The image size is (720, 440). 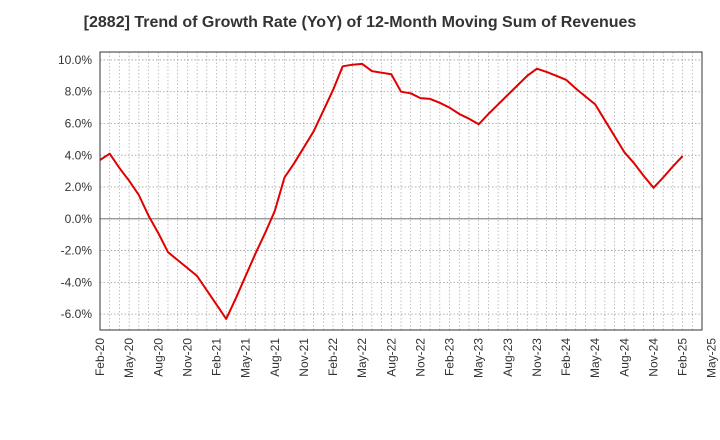 I want to click on x-tick-label: Feb-21, so click(x=217, y=357).